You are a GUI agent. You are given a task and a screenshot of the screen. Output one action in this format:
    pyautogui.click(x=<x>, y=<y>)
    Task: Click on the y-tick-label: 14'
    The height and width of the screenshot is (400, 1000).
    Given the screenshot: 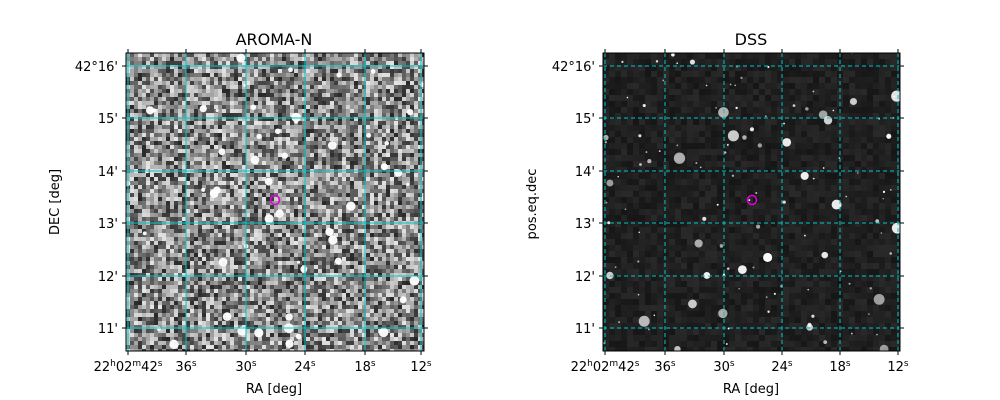 What is the action you would take?
    pyautogui.click(x=585, y=172)
    